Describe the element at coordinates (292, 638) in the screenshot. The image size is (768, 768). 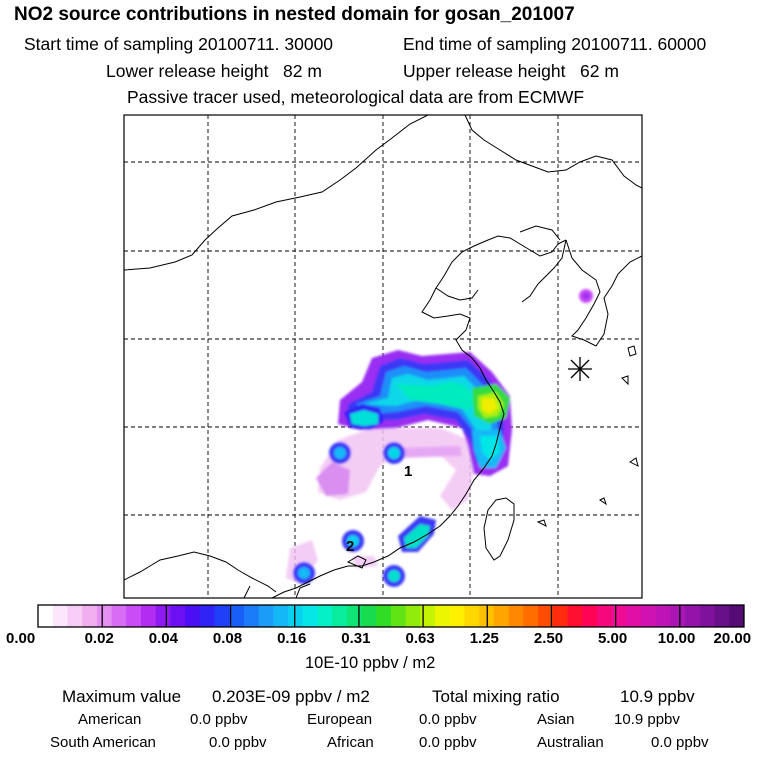
I see `colorbar-tick-label: 0.16` at that location.